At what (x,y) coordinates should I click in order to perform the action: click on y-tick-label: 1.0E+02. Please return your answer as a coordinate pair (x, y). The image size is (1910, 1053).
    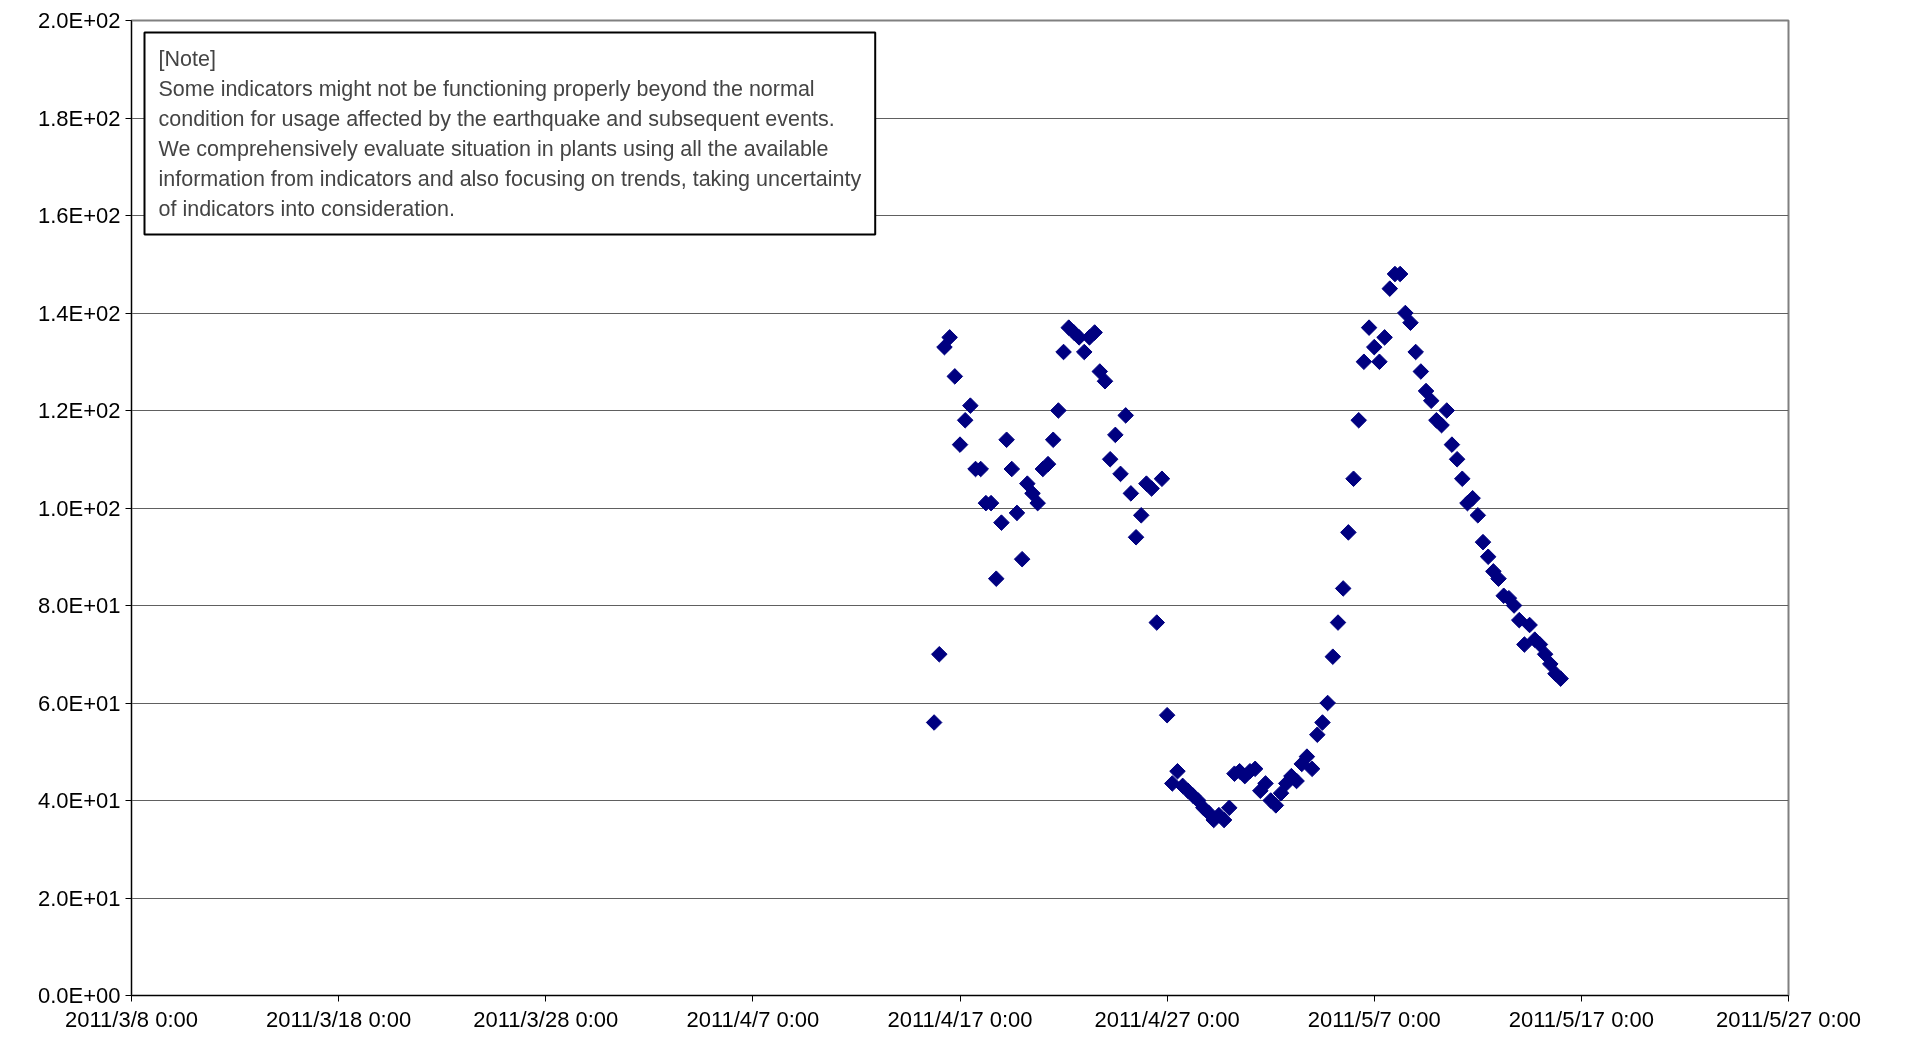
    Looking at the image, I should click on (79, 508).